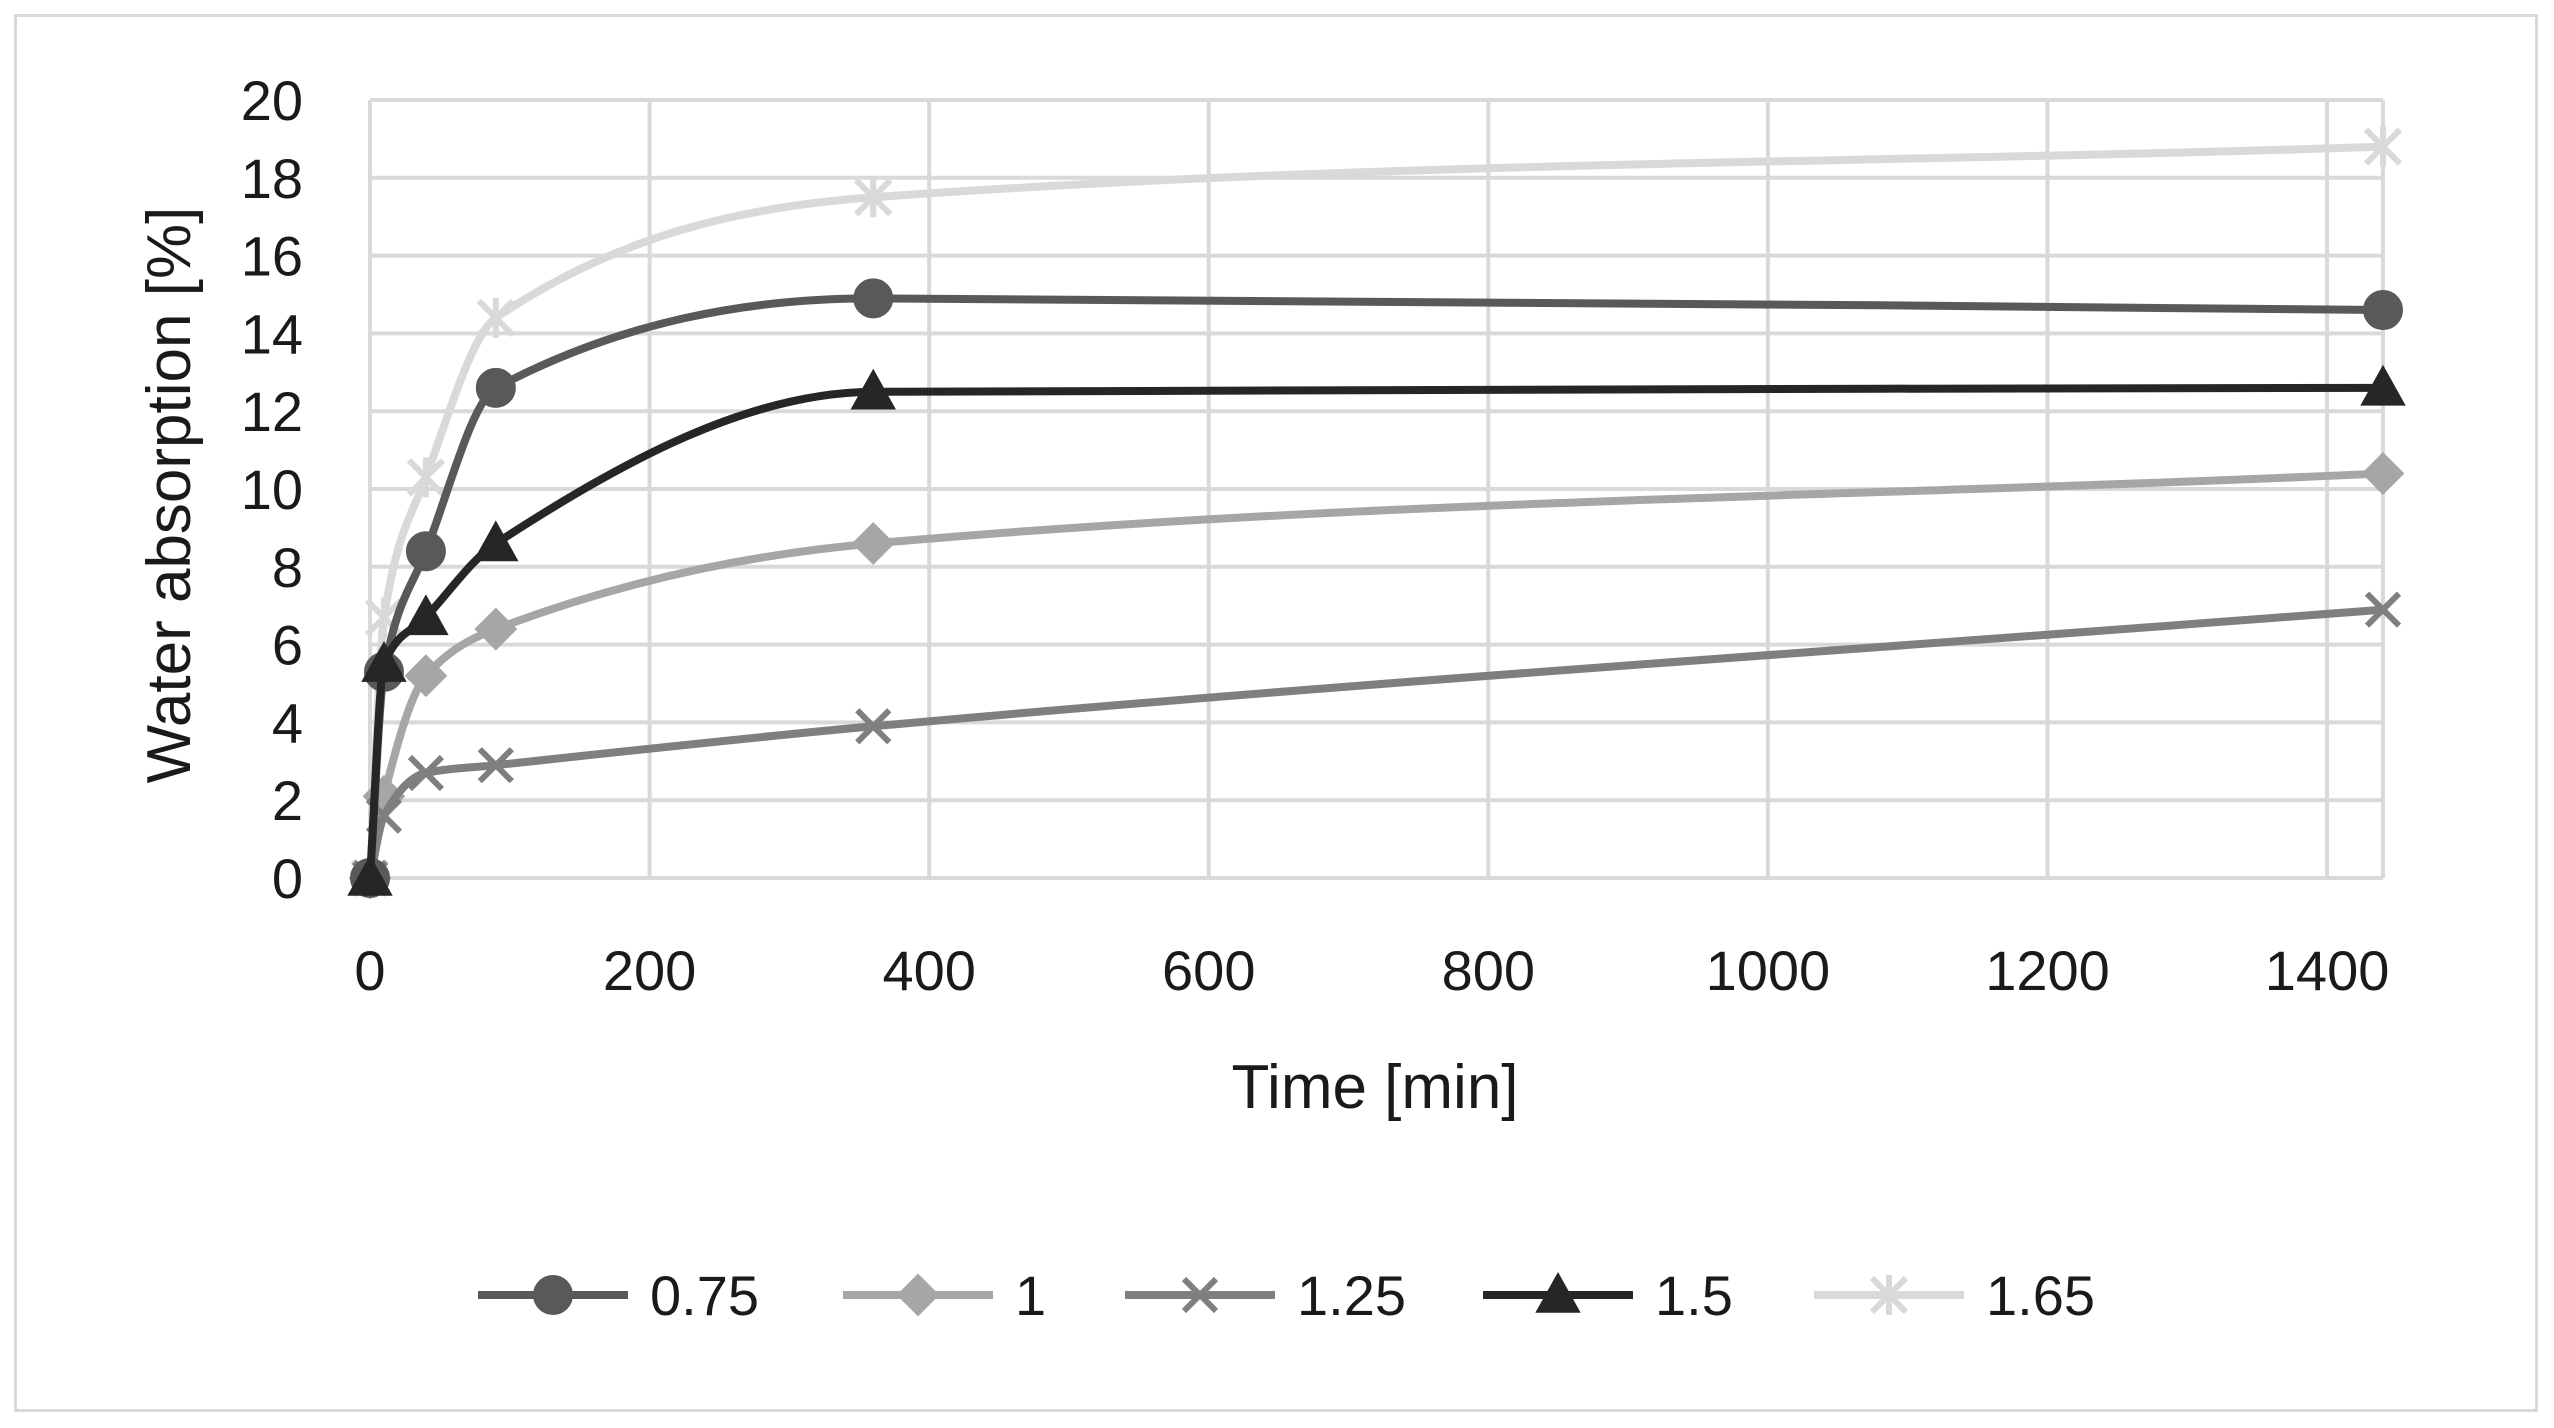 The width and height of the screenshot is (2554, 1428). I want to click on y-tick-label: 8, so click(287, 567).